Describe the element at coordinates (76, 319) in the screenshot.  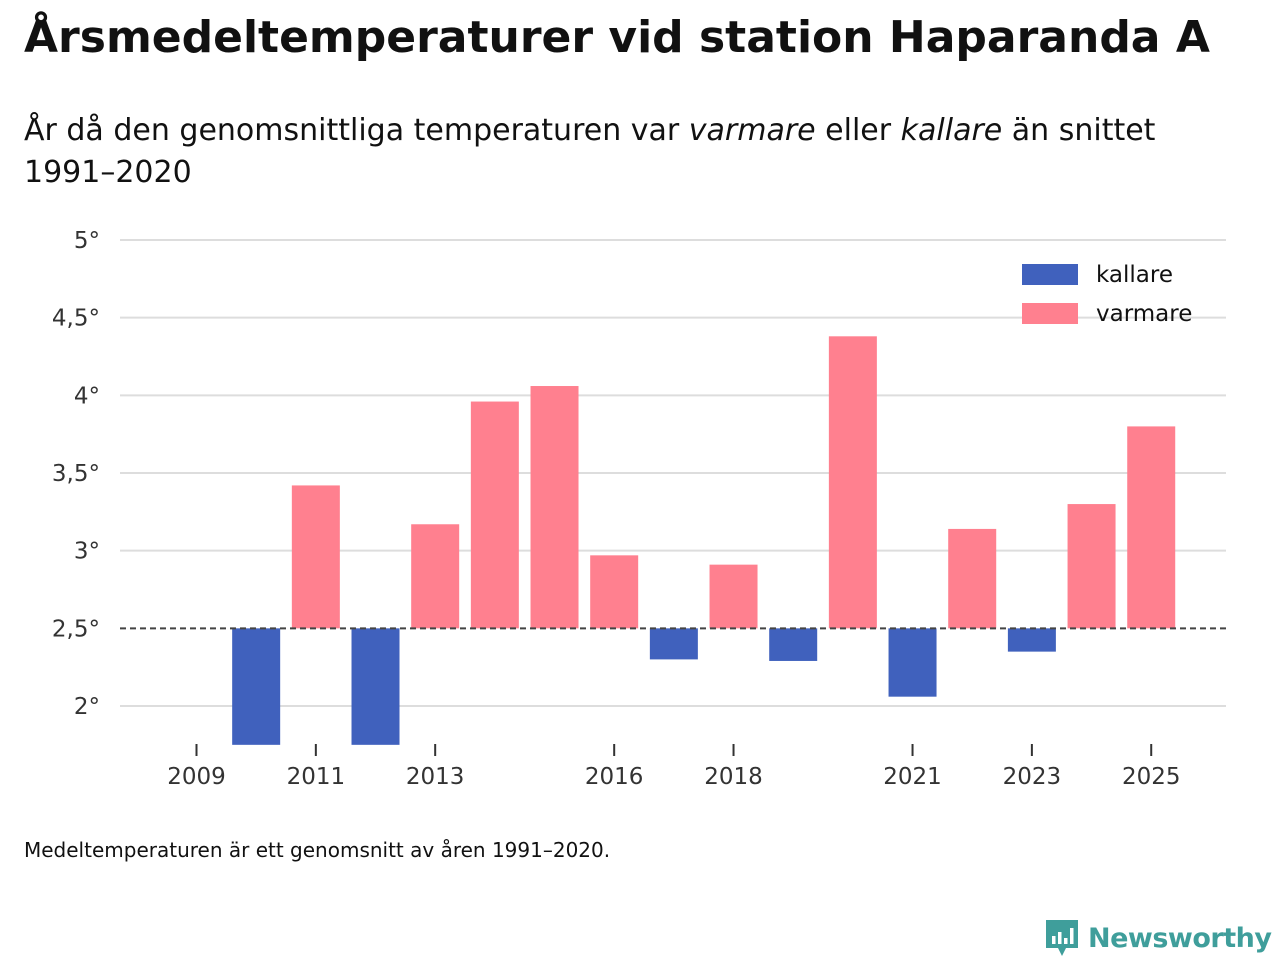
I see `y-tick-label: 4,5°` at that location.